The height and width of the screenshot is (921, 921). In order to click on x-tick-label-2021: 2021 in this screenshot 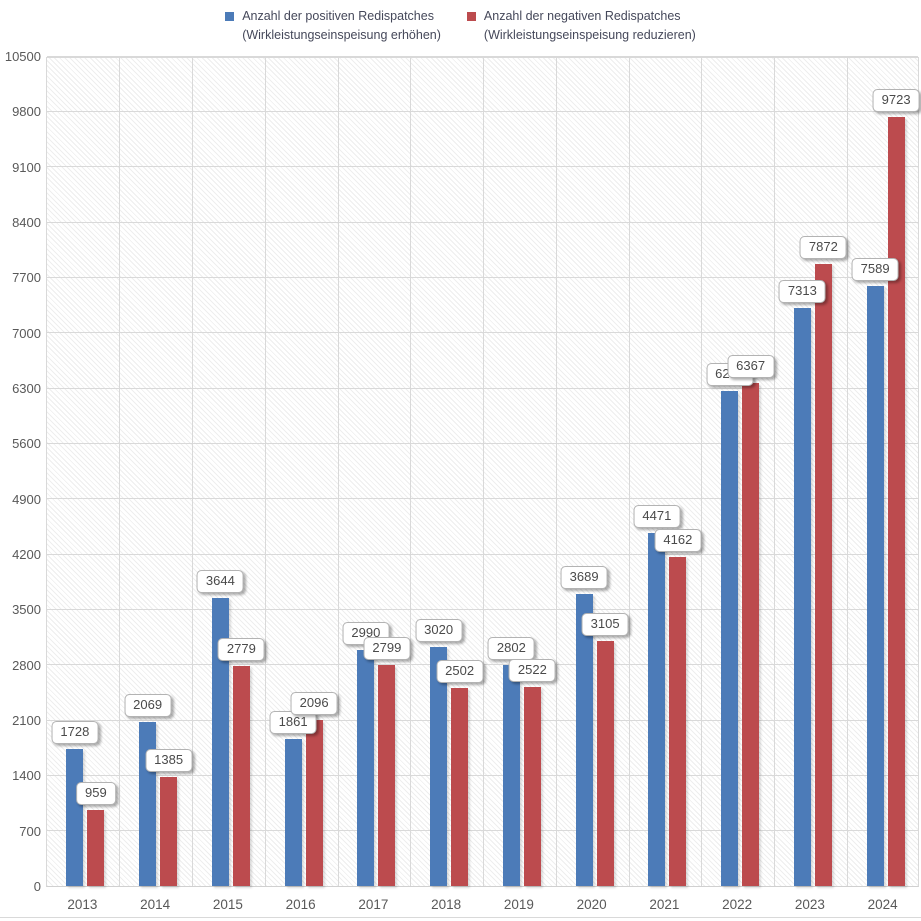, I will do `click(664, 904)`.